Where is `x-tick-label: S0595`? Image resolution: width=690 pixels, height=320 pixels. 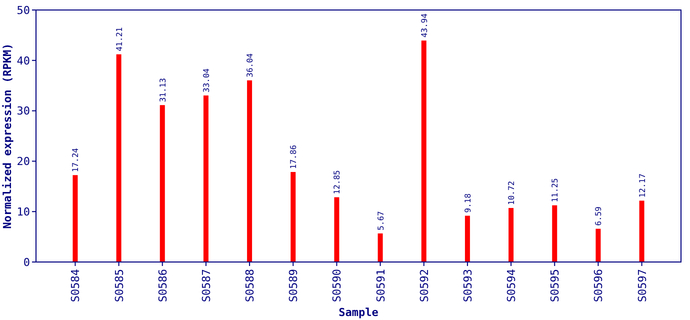 x-tick-label: S0595 is located at coordinates (555, 285).